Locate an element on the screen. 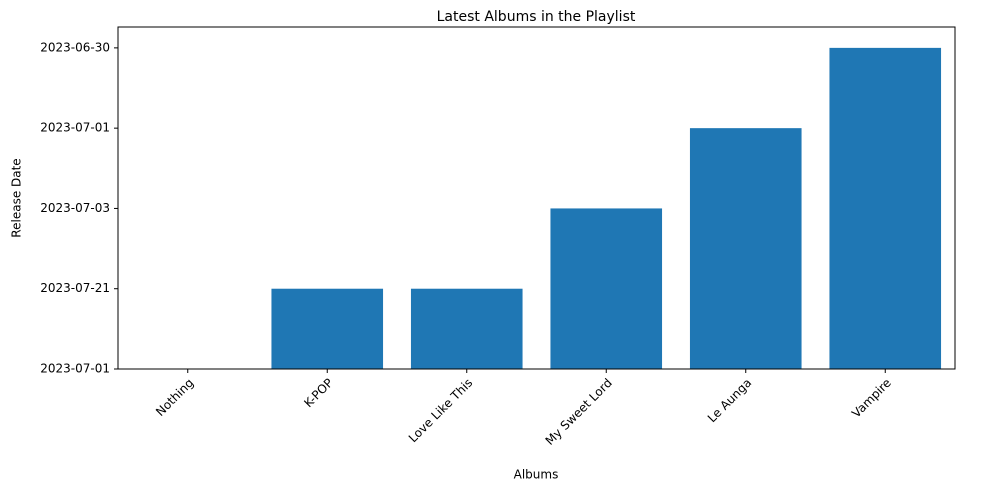  x-tick-label: Vampire is located at coordinates (871, 398).